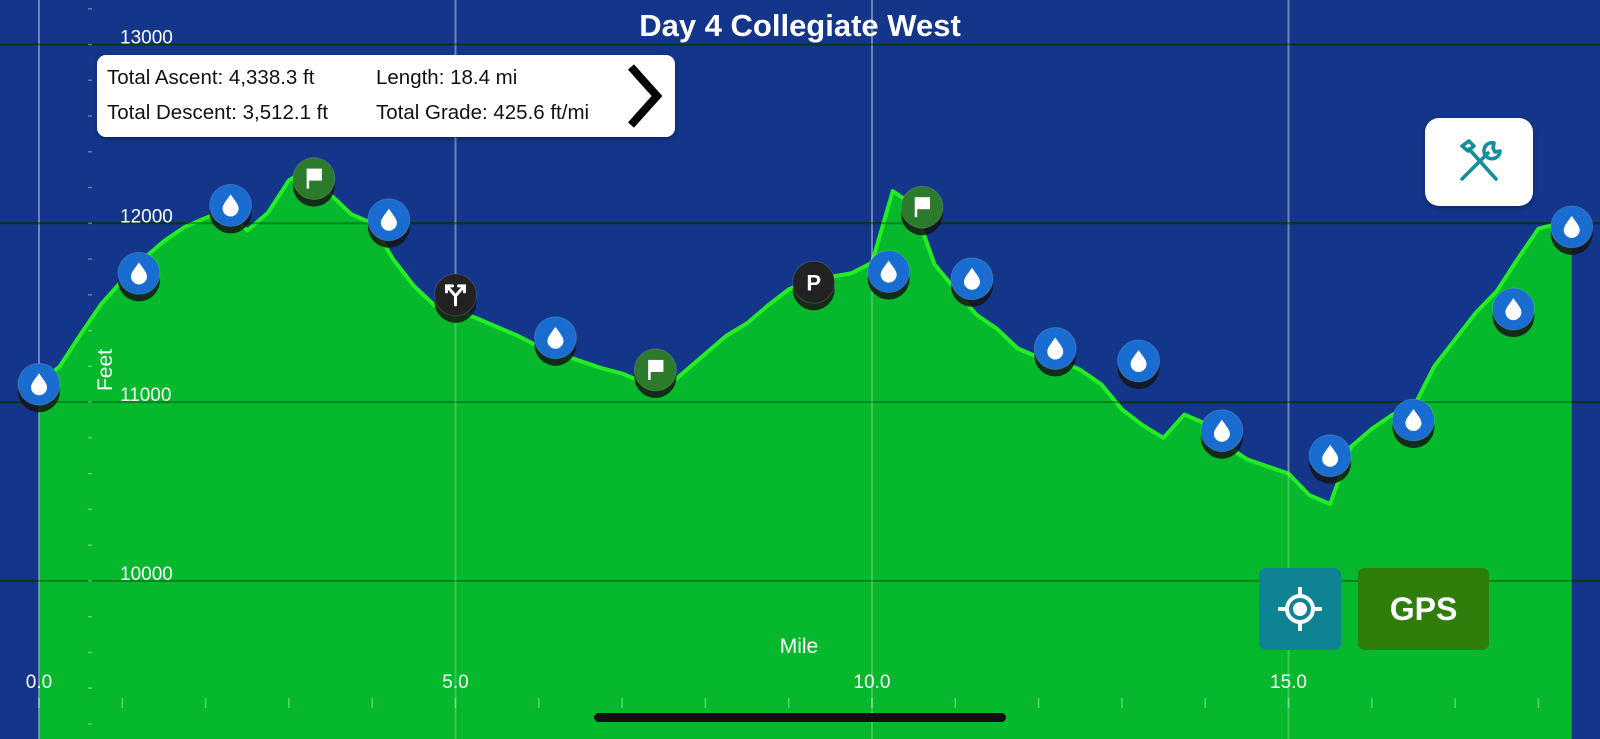 The width and height of the screenshot is (1600, 739). I want to click on hammer-wrench-icon, so click(1481, 160).